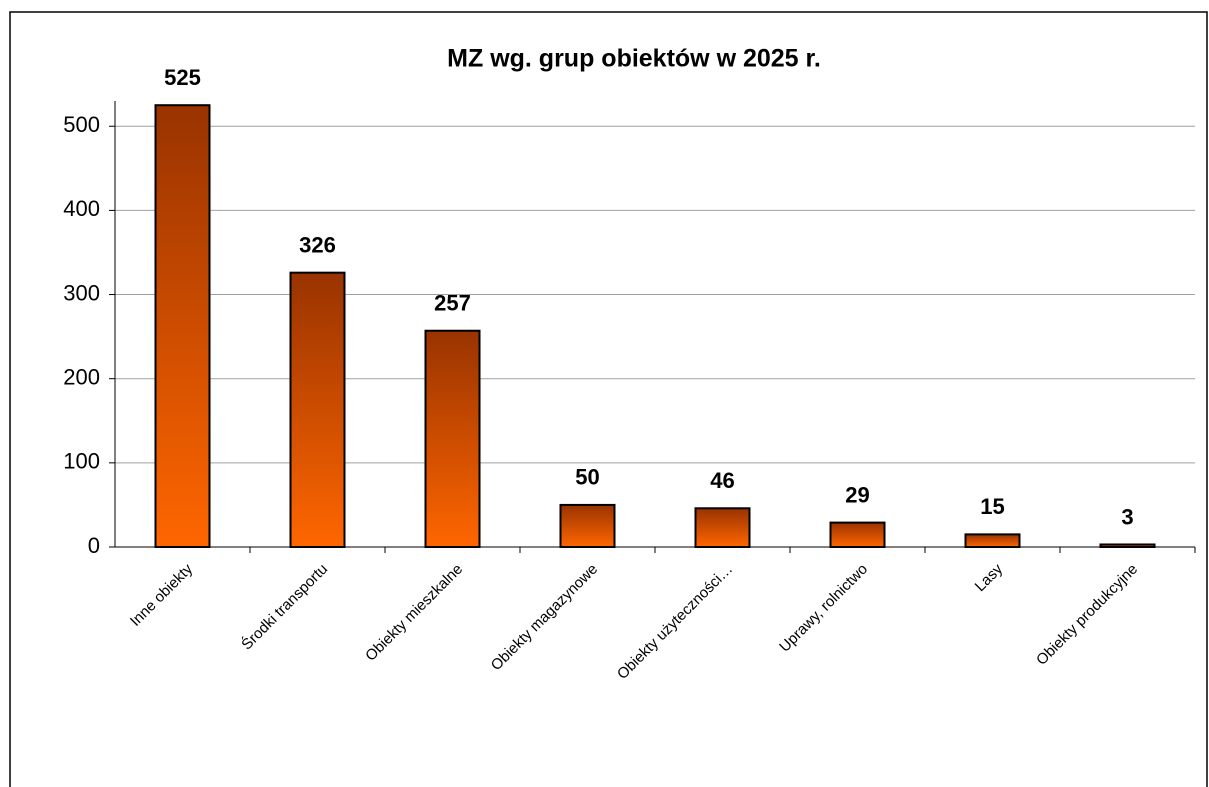 The width and height of the screenshot is (1209, 787). What do you see at coordinates (634, 59) in the screenshot?
I see `chart-title: MZ wg. grup obiektów w 2025 r.` at bounding box center [634, 59].